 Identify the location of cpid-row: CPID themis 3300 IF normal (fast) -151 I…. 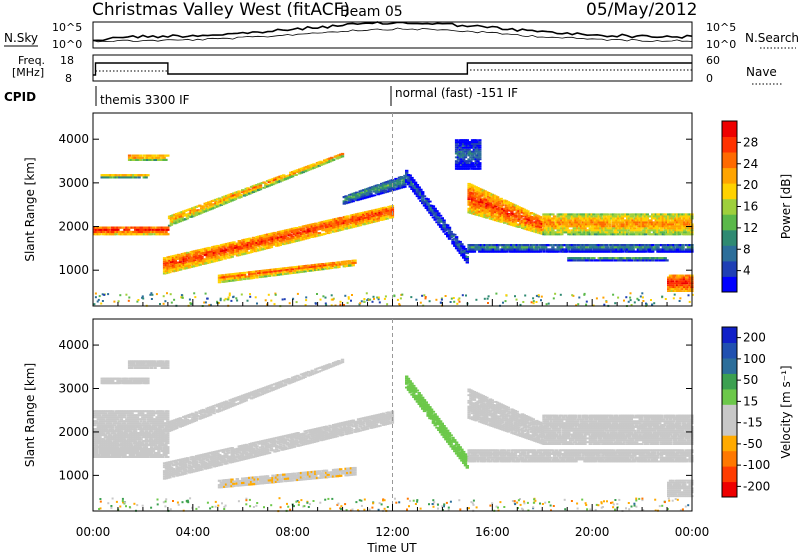
(261, 96).